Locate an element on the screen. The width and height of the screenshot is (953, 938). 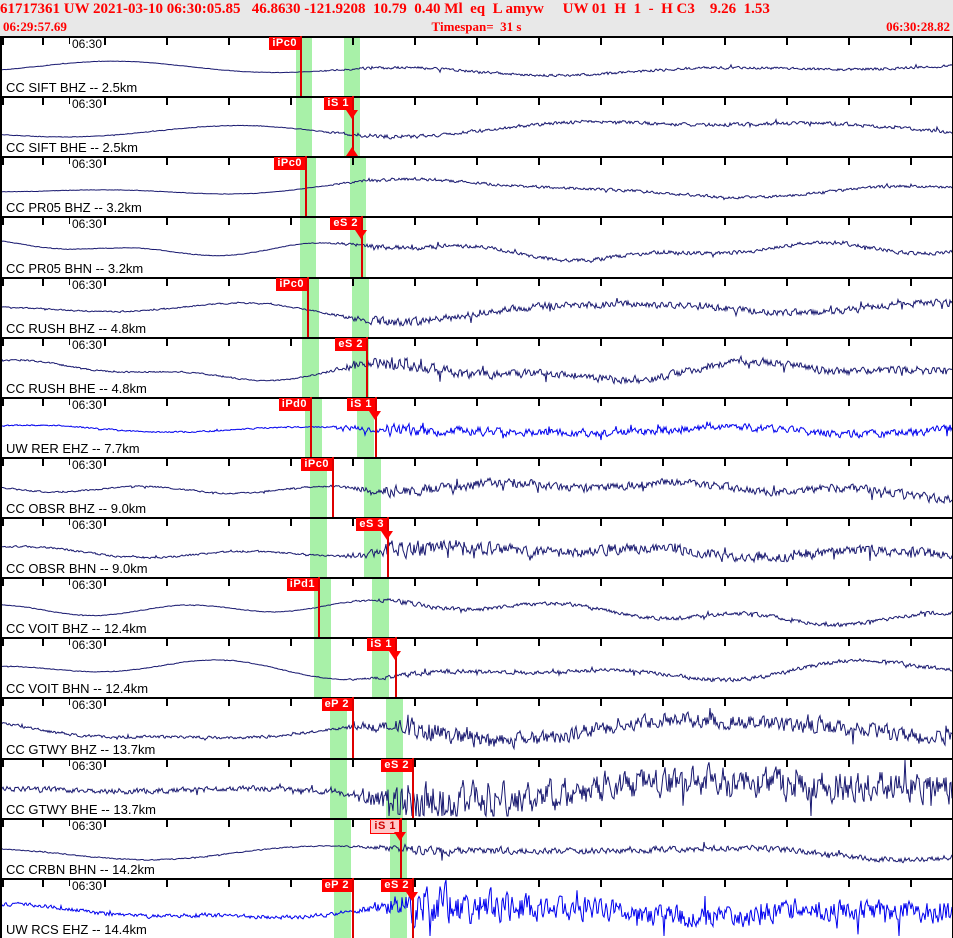
trace-row: 06:30 CC PR05 BHN -- 3.2km eS 2 is located at coordinates (476, 246).